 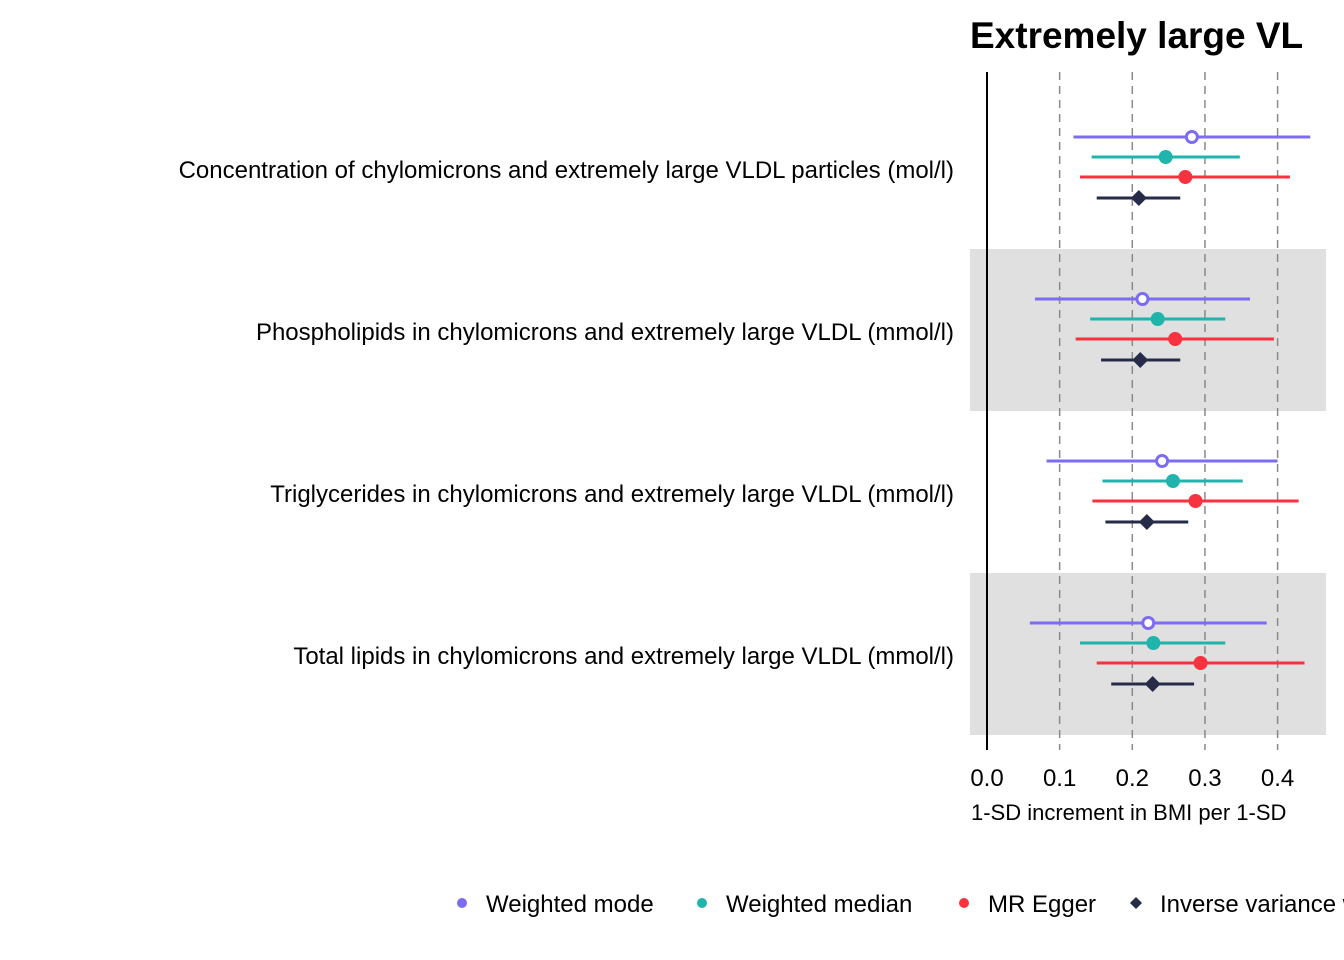 What do you see at coordinates (1042, 904) in the screenshot?
I see `legend-label: MR Egger` at bounding box center [1042, 904].